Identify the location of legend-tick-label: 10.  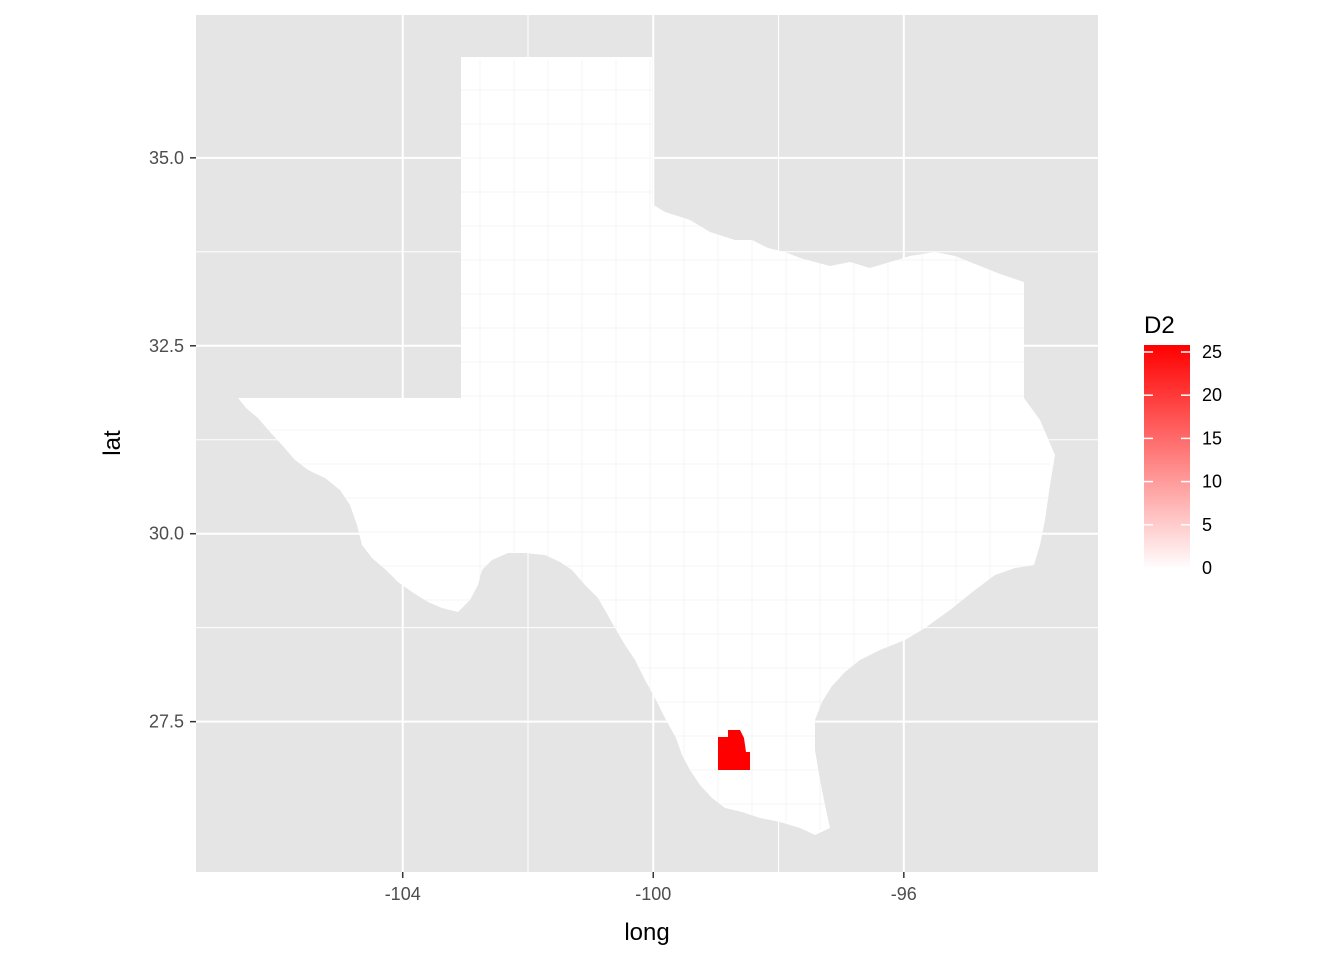
(1212, 482).